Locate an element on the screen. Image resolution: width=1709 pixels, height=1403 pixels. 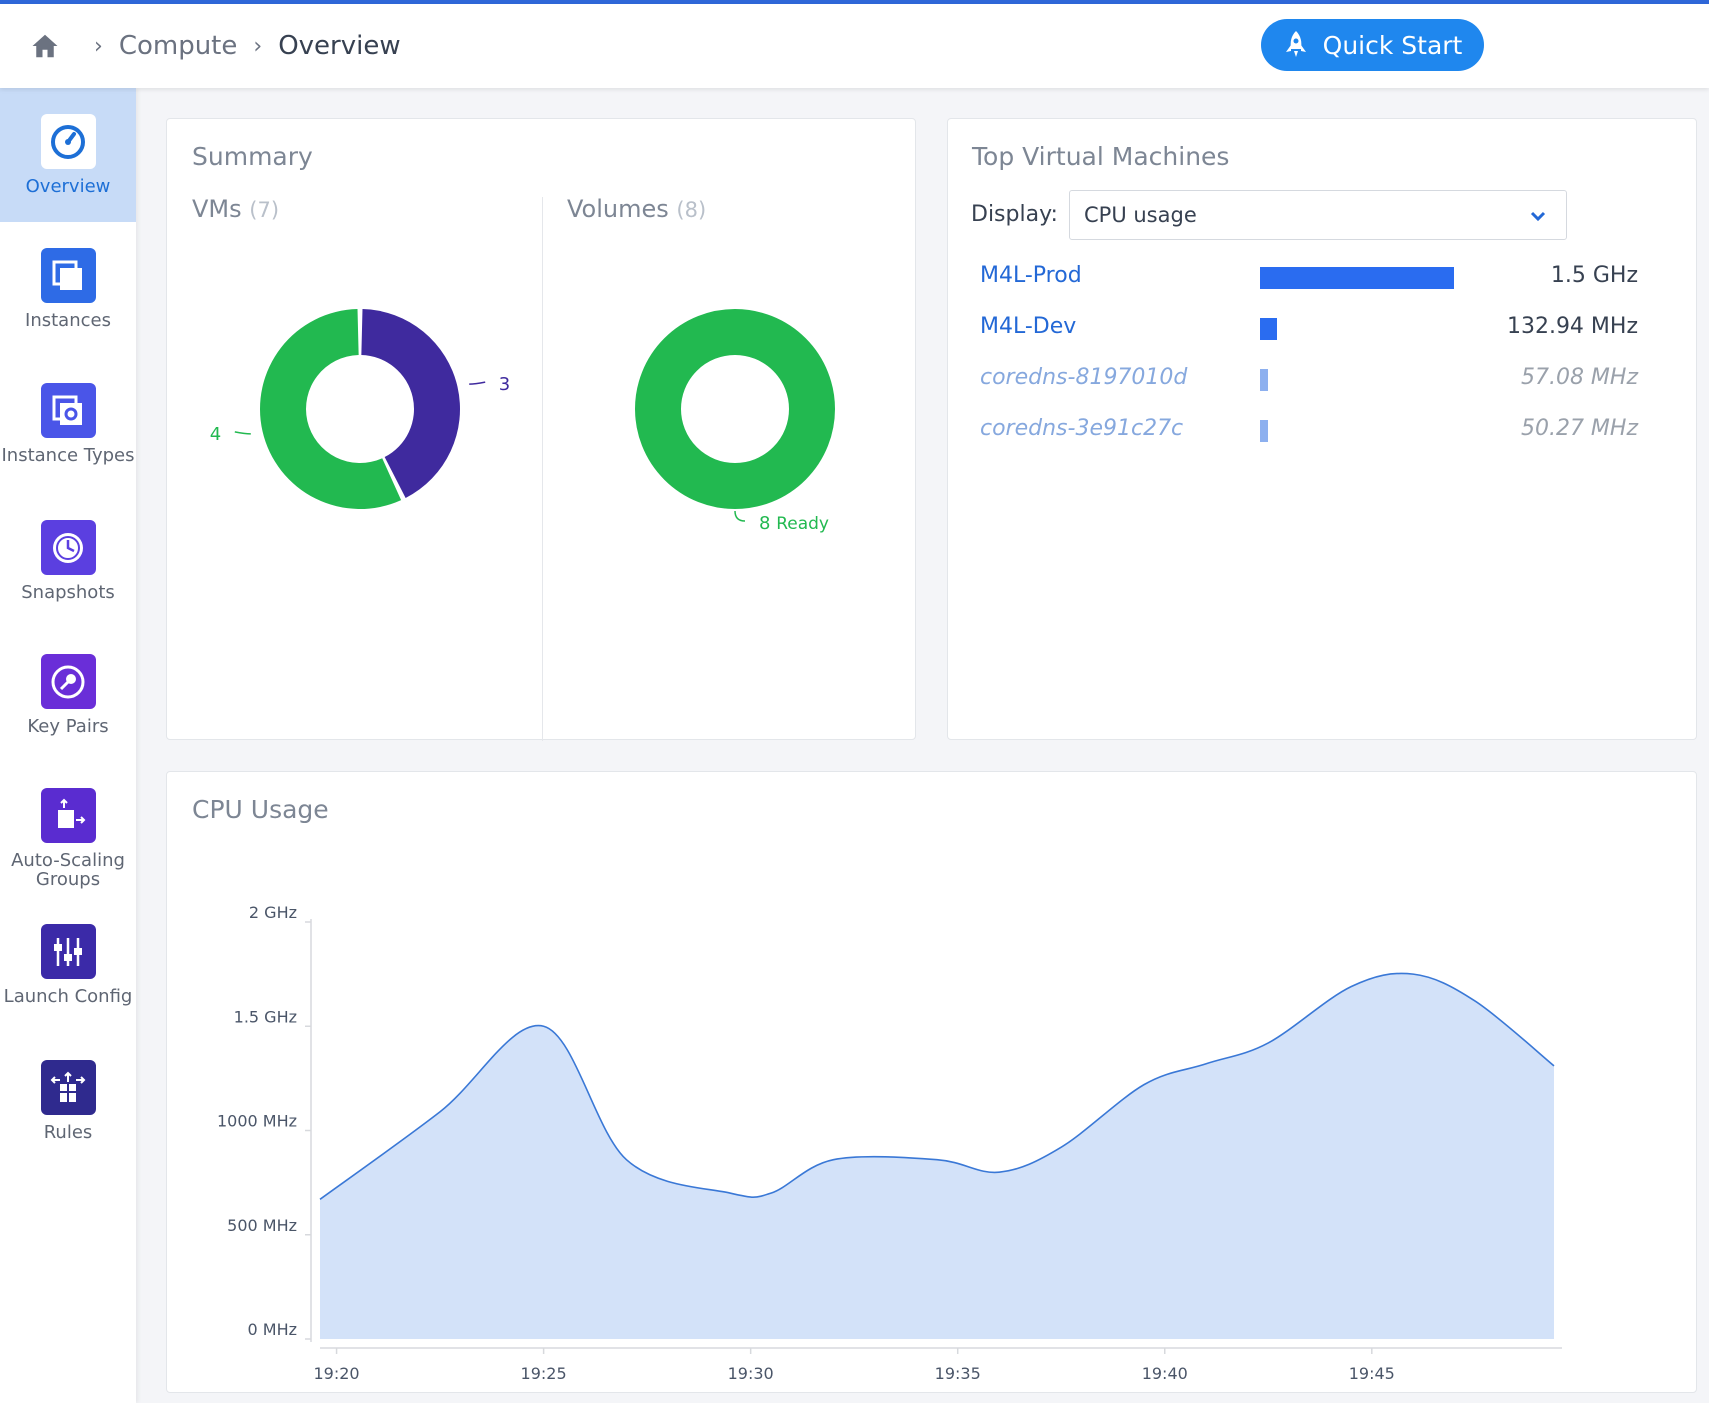
top-vms-title: Top Virtual Machines is located at coordinates (1101, 156).